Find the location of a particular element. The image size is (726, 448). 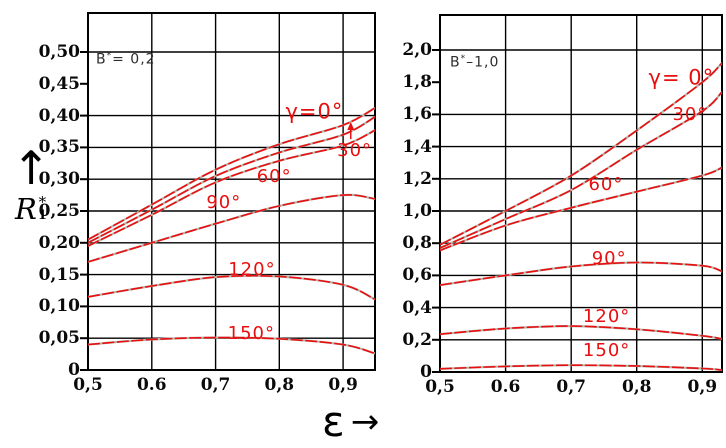

r-symbol: R is located at coordinates (26, 209).